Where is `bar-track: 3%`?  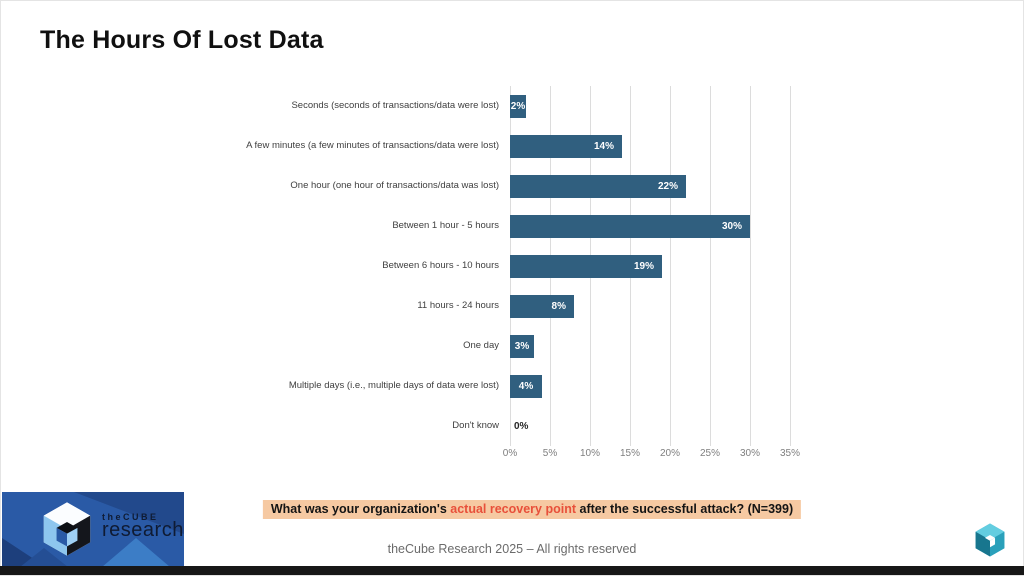
bar-track: 3% is located at coordinates (655, 346).